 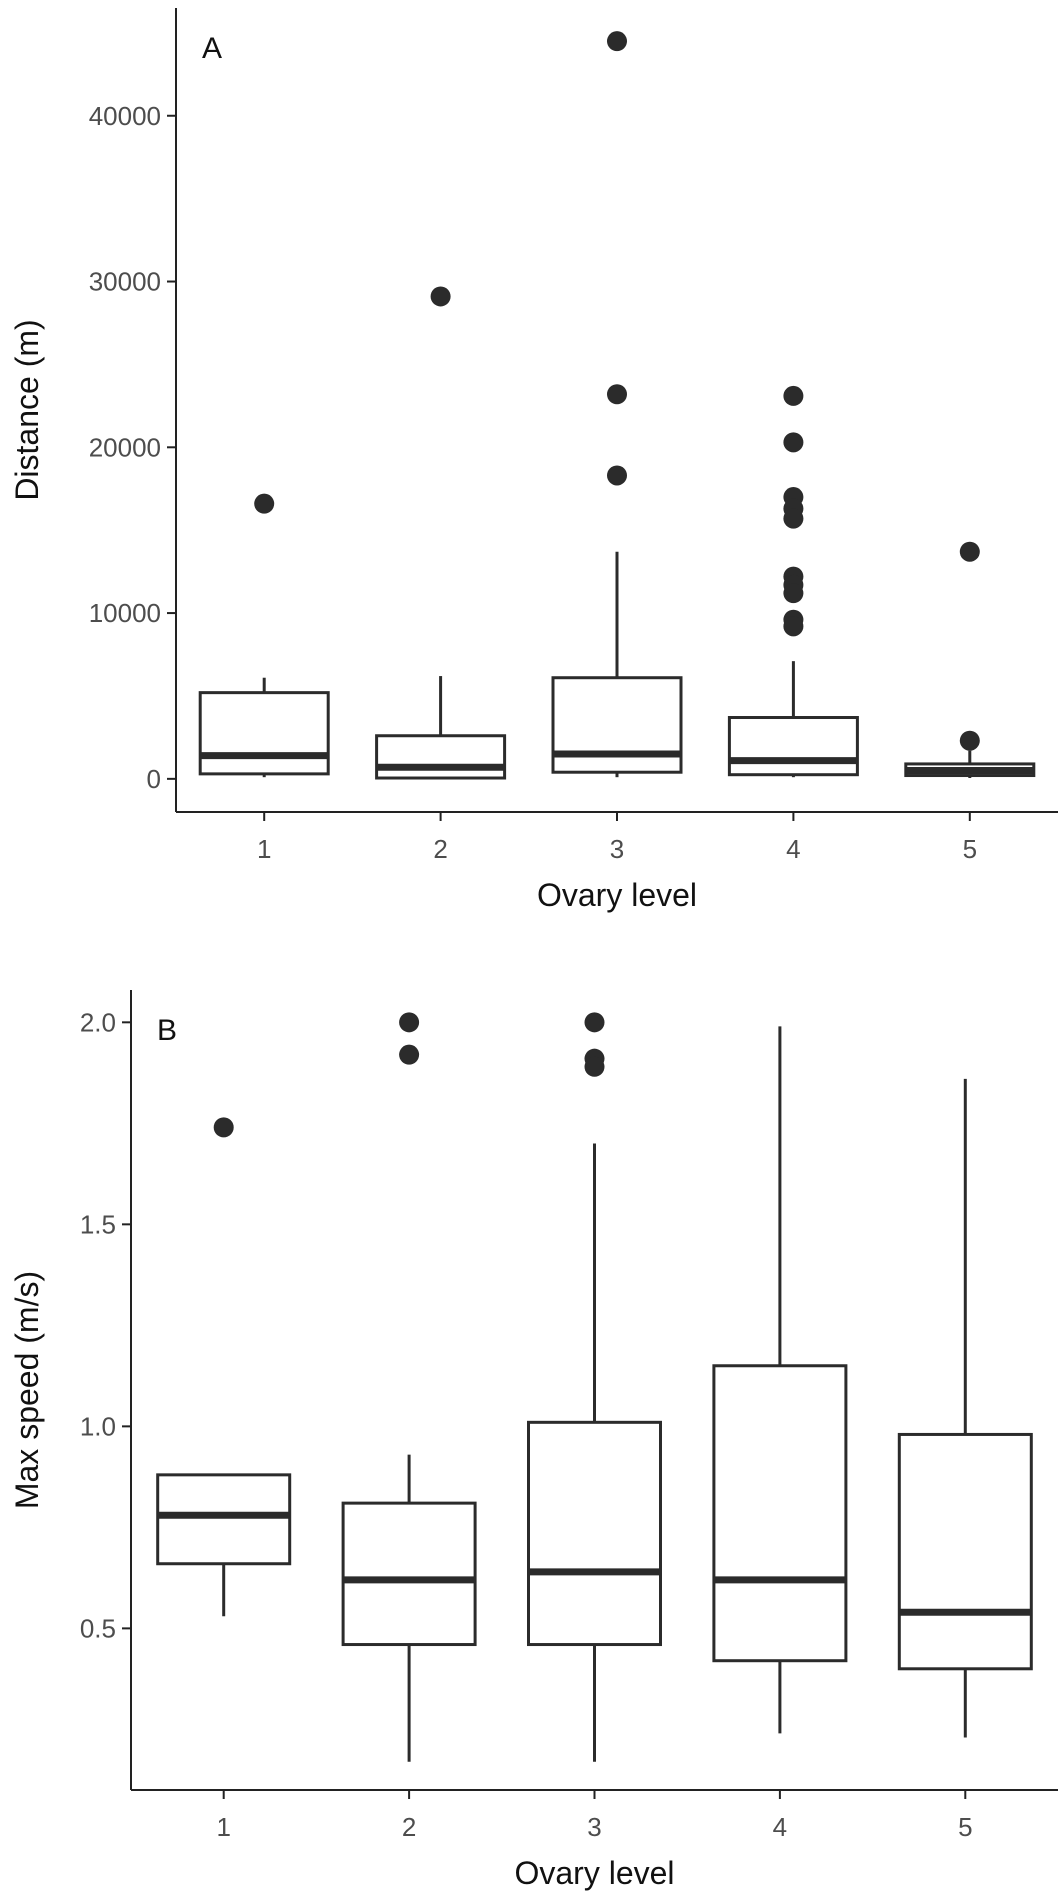 I want to click on y-tick-label: 1.5, so click(x=98, y=1224).